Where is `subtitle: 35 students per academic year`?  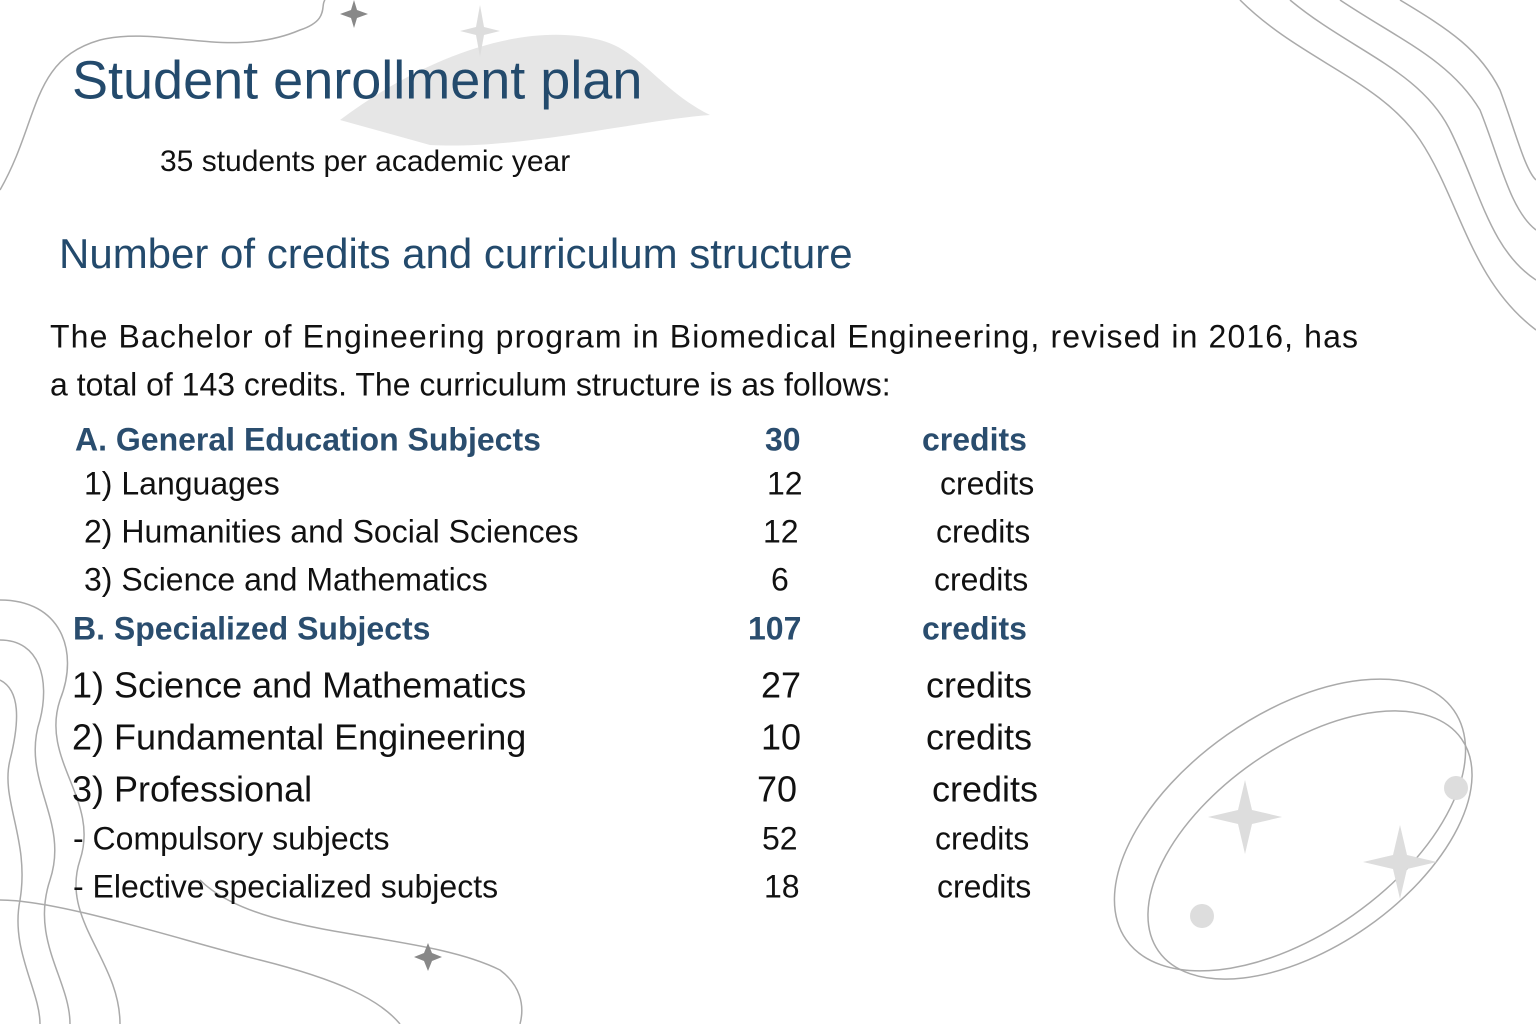 subtitle: 35 students per academic year is located at coordinates (365, 161).